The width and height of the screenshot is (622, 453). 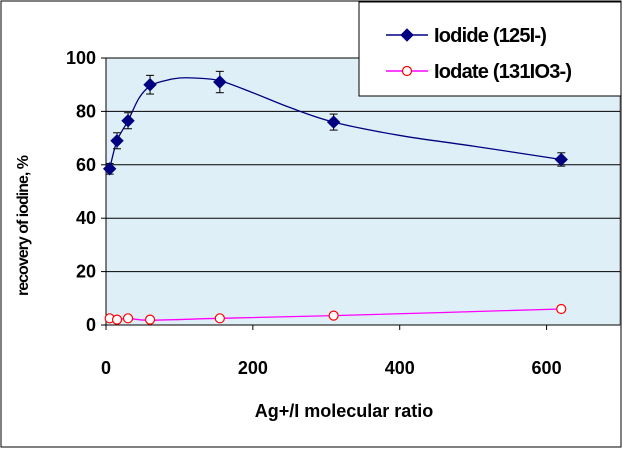 What do you see at coordinates (400, 368) in the screenshot?
I see `x-tick-label: 400` at bounding box center [400, 368].